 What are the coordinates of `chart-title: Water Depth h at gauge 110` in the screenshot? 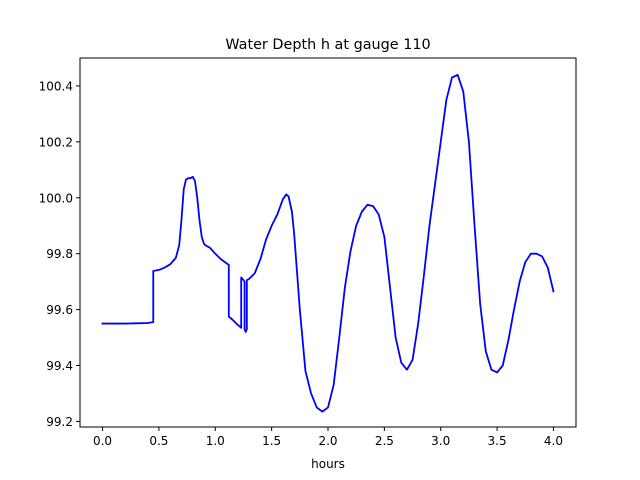 It's located at (327, 45).